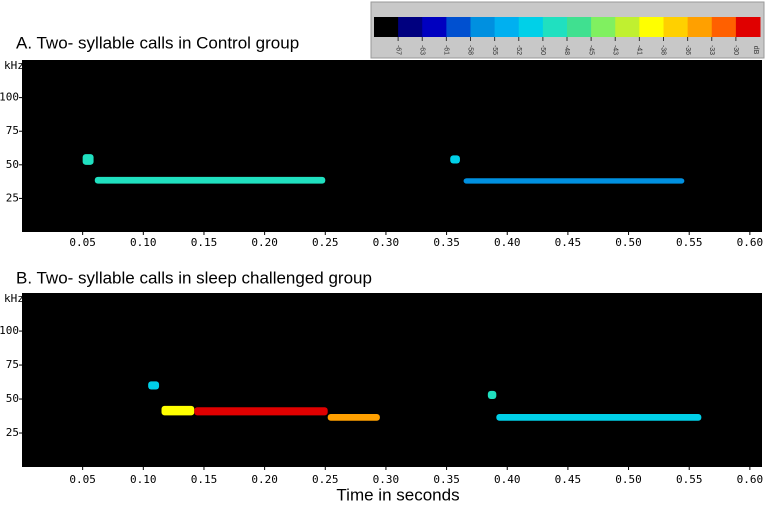 The height and width of the screenshot is (510, 768). I want to click on x-axis-label: Time in seconds, so click(397, 494).